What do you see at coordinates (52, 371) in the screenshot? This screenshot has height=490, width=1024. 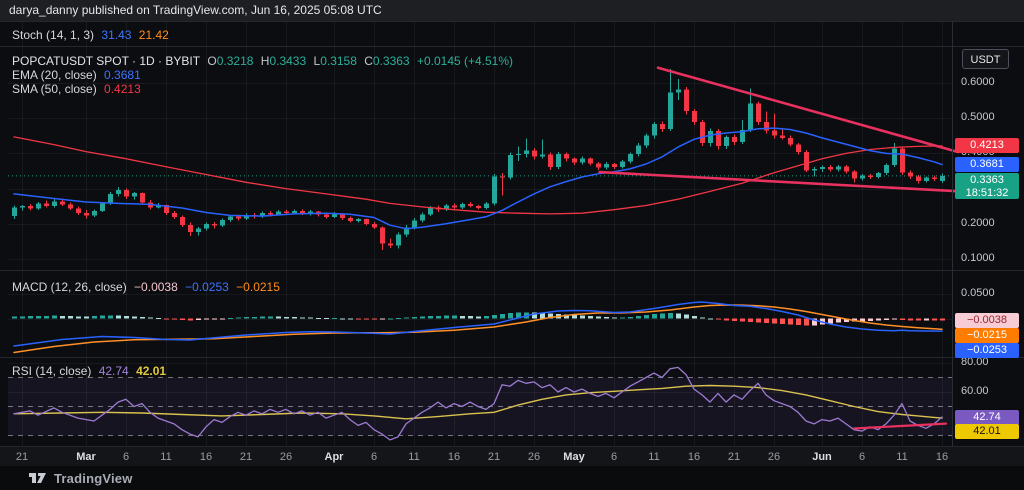 I see `rsi-label: RSI (14, close)` at bounding box center [52, 371].